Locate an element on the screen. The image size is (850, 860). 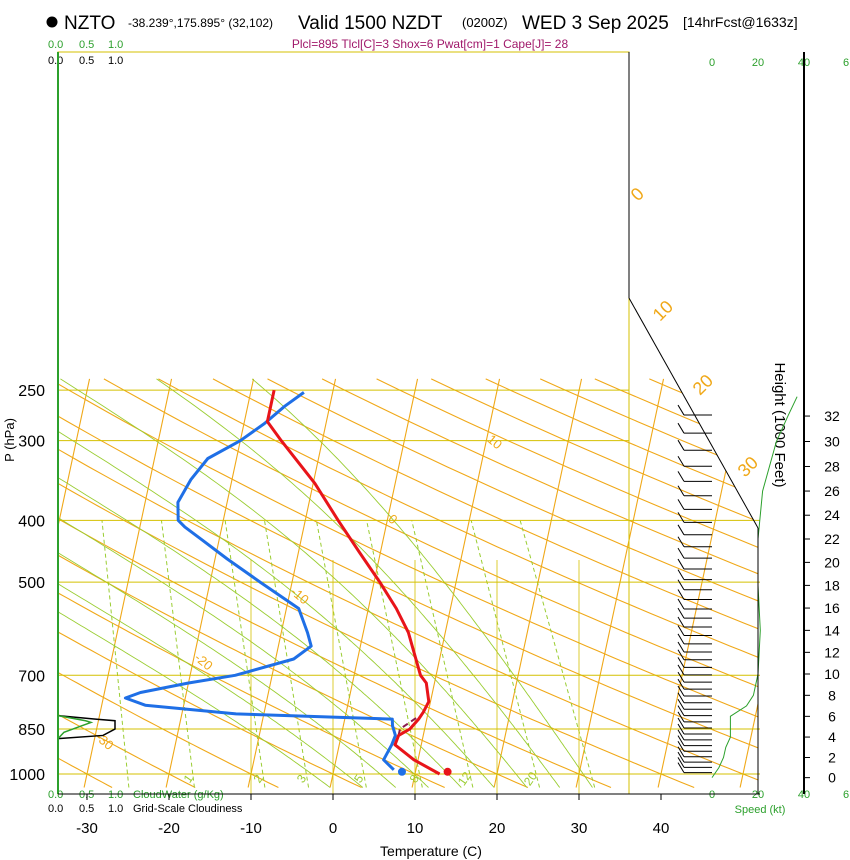
pressure-tick-label: 500 is located at coordinates (31, 583).